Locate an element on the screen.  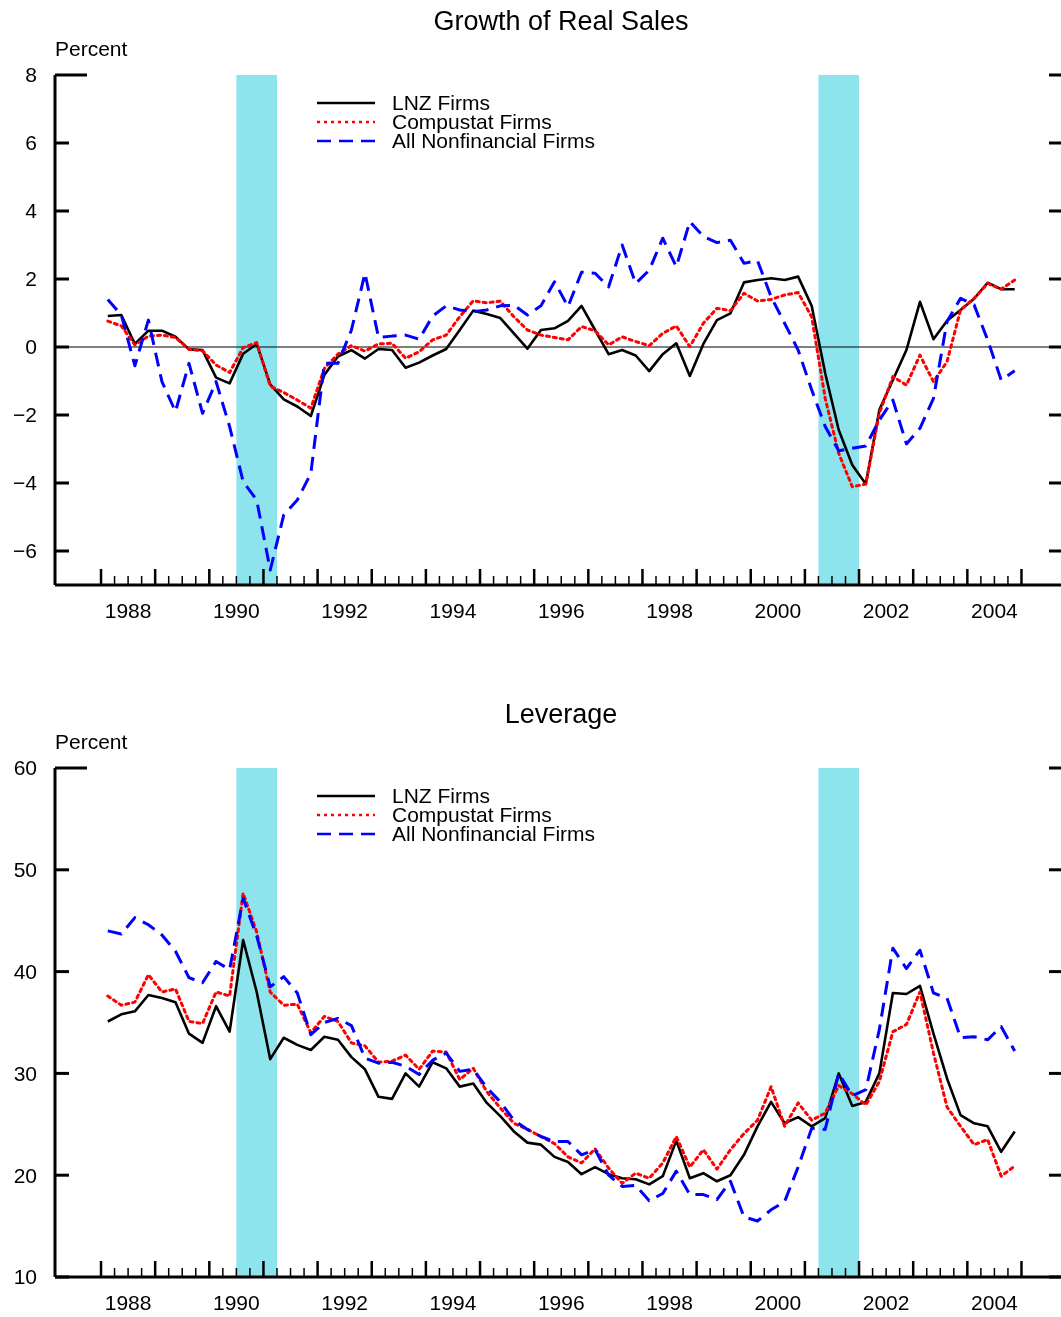
y-tick-label: −4 is located at coordinates (25, 483).